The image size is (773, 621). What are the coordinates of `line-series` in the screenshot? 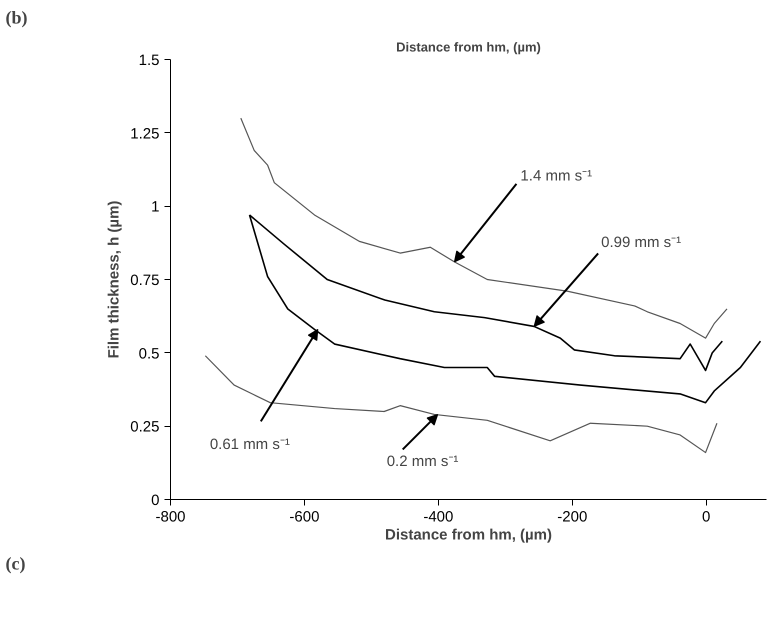 It's located at (461, 404).